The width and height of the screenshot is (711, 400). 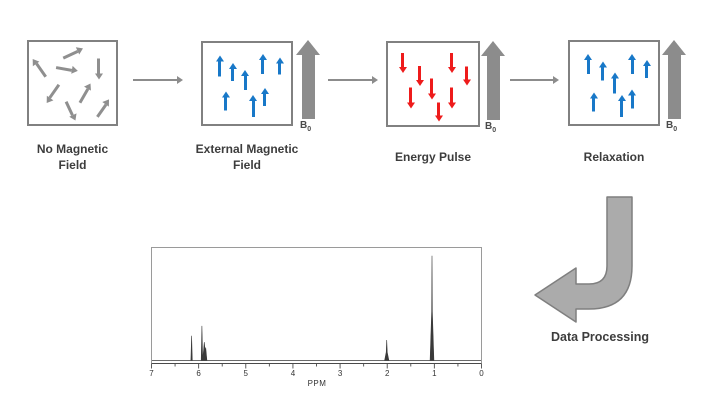 I want to click on data-processing-arrow-icon, so click(x=583, y=259).